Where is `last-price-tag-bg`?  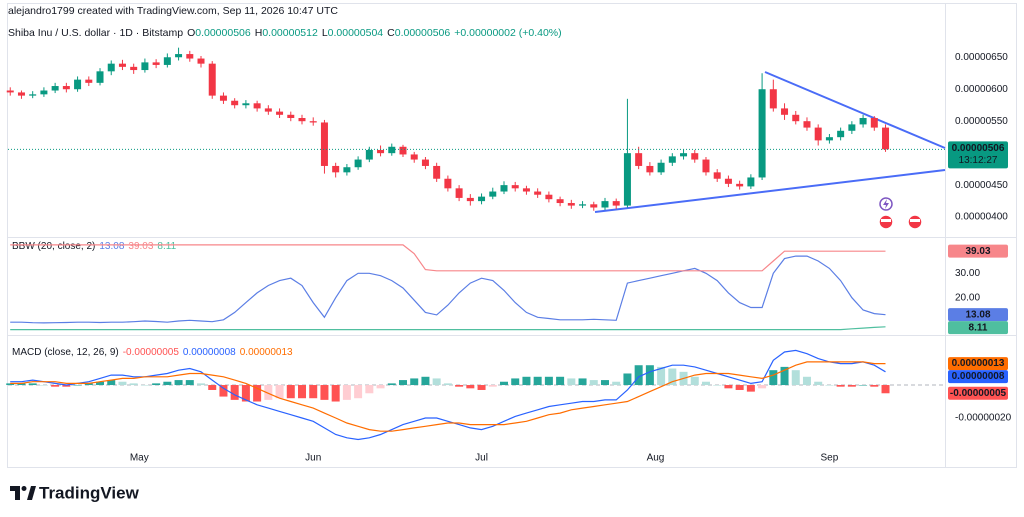
last-price-tag-bg is located at coordinates (978, 155).